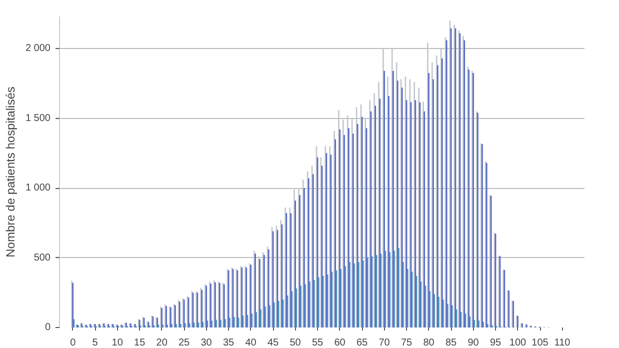 The height and width of the screenshot is (348, 619). I want to click on x-tick-label: 95, so click(496, 343).